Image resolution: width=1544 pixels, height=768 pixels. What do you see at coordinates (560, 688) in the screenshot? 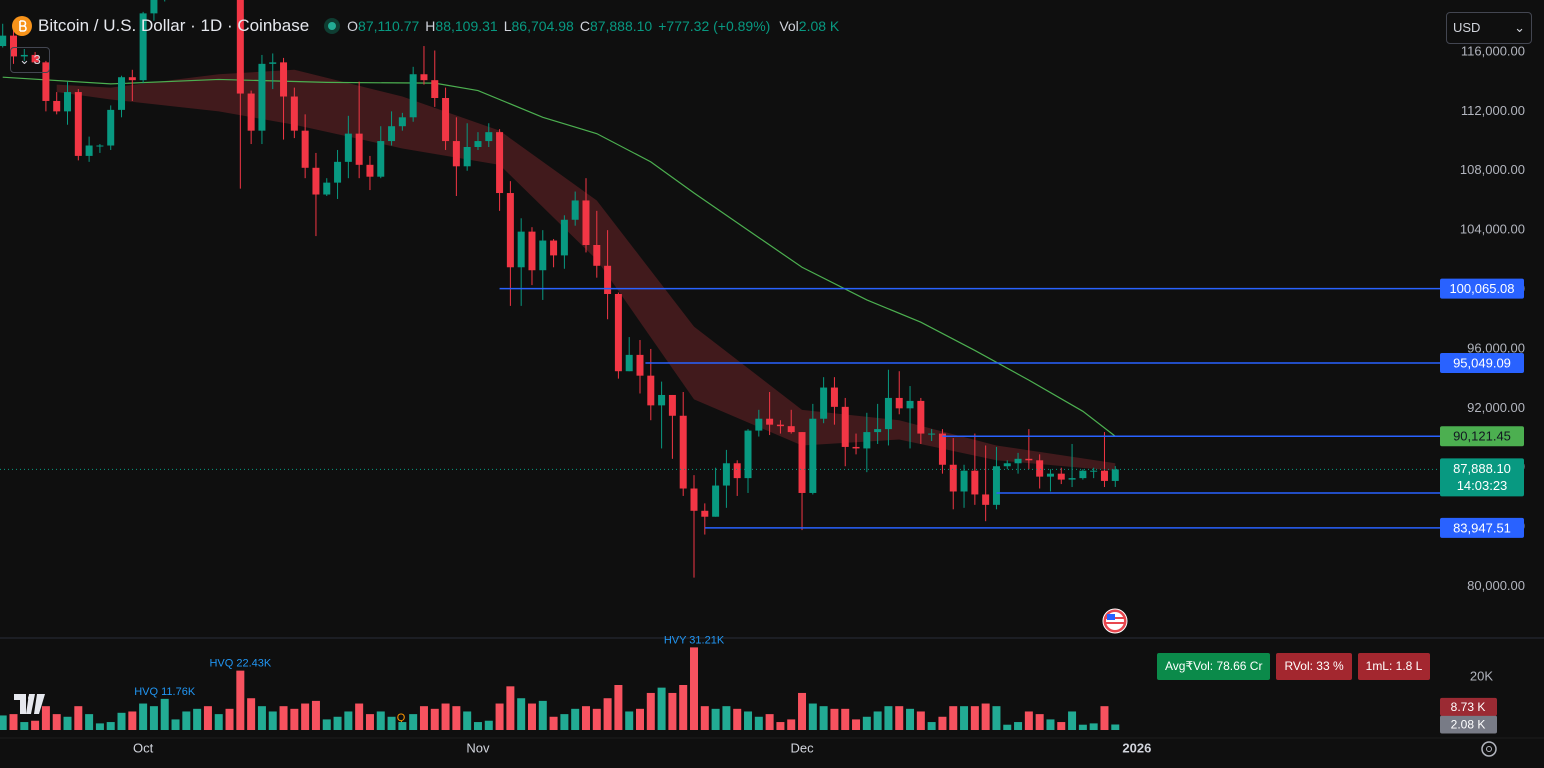
I see `volume-pane` at bounding box center [560, 688].